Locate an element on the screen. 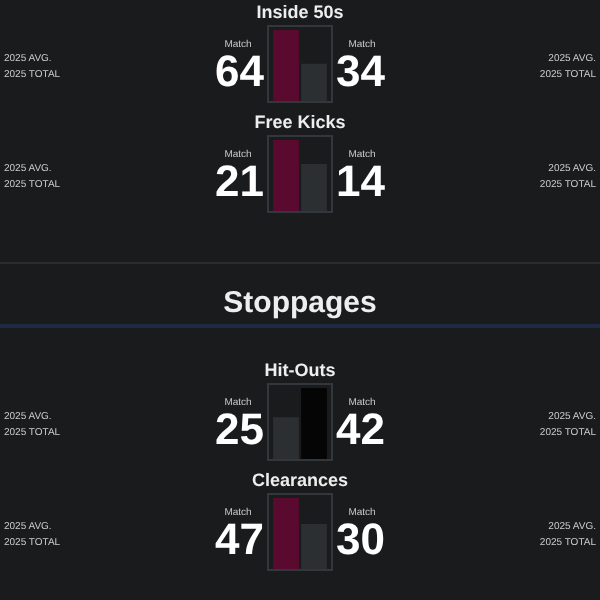 This screenshot has height=600, width=600. data-label: 64 is located at coordinates (240, 71).